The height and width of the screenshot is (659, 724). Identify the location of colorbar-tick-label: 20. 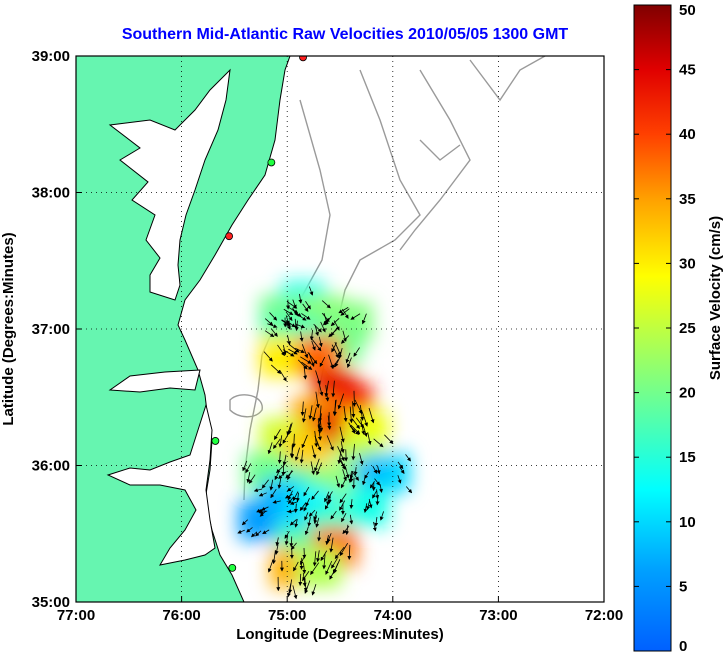
(687, 393).